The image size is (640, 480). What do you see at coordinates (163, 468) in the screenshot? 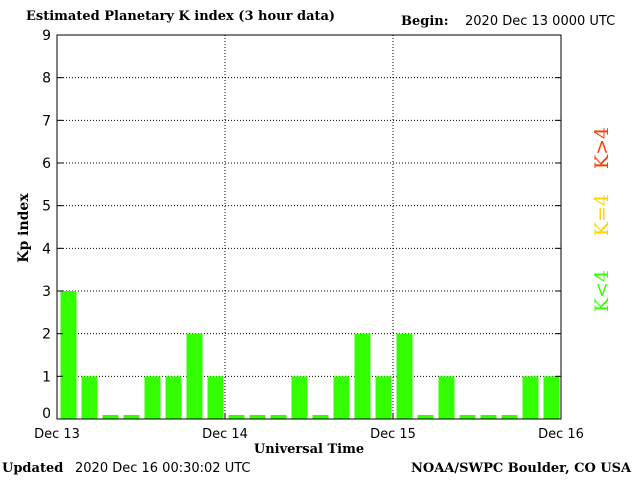
I see `updated-timestamp: 2020 Dec 16 00:30:02 UTC` at bounding box center [163, 468].